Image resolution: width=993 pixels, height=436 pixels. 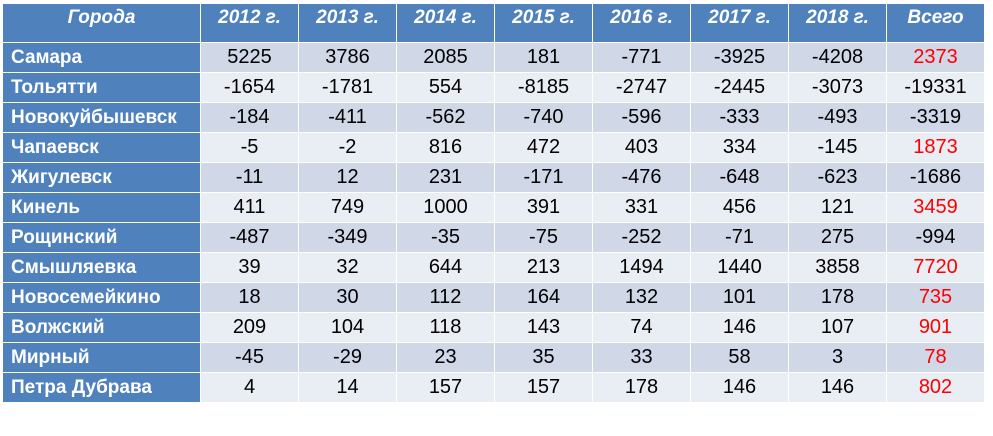 What do you see at coordinates (935, 237) in the screenshot?
I see `total-cell: -994` at bounding box center [935, 237].